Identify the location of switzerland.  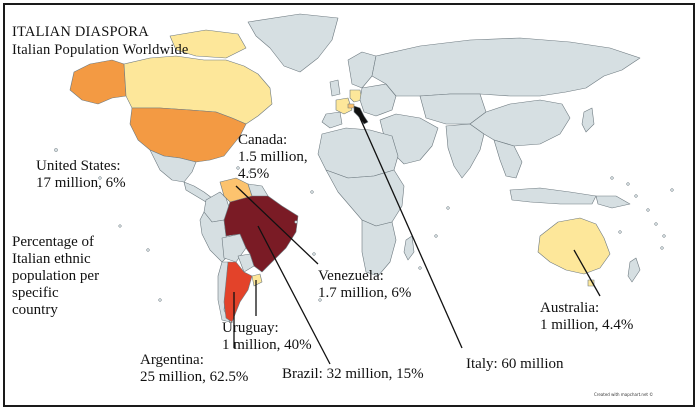
(351, 106).